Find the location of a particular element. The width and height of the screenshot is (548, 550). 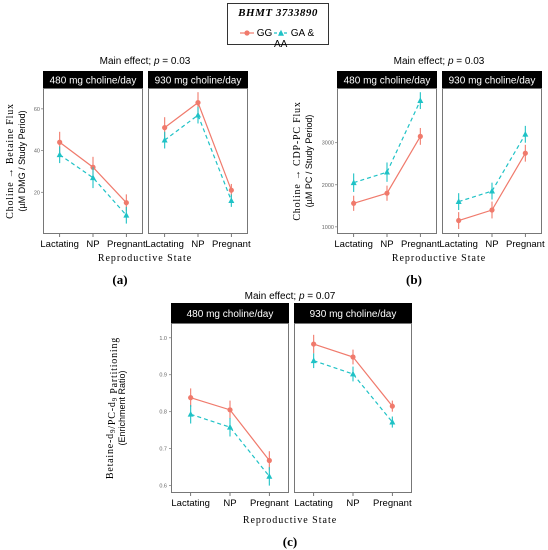

legend: BHMT 3733890 GG GA & AA is located at coordinates (278, 26).